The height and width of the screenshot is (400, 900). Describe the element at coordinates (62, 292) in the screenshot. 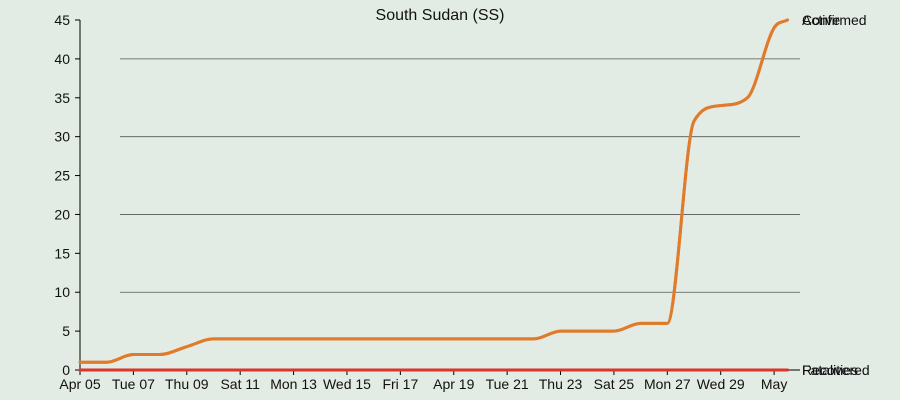

I see `y-tick-label: 10` at that location.